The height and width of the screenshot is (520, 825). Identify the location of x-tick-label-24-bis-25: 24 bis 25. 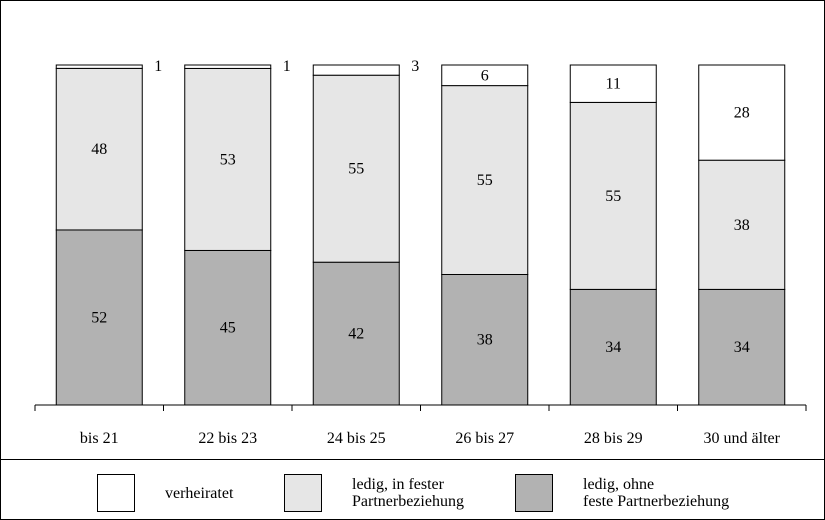
(356, 438).